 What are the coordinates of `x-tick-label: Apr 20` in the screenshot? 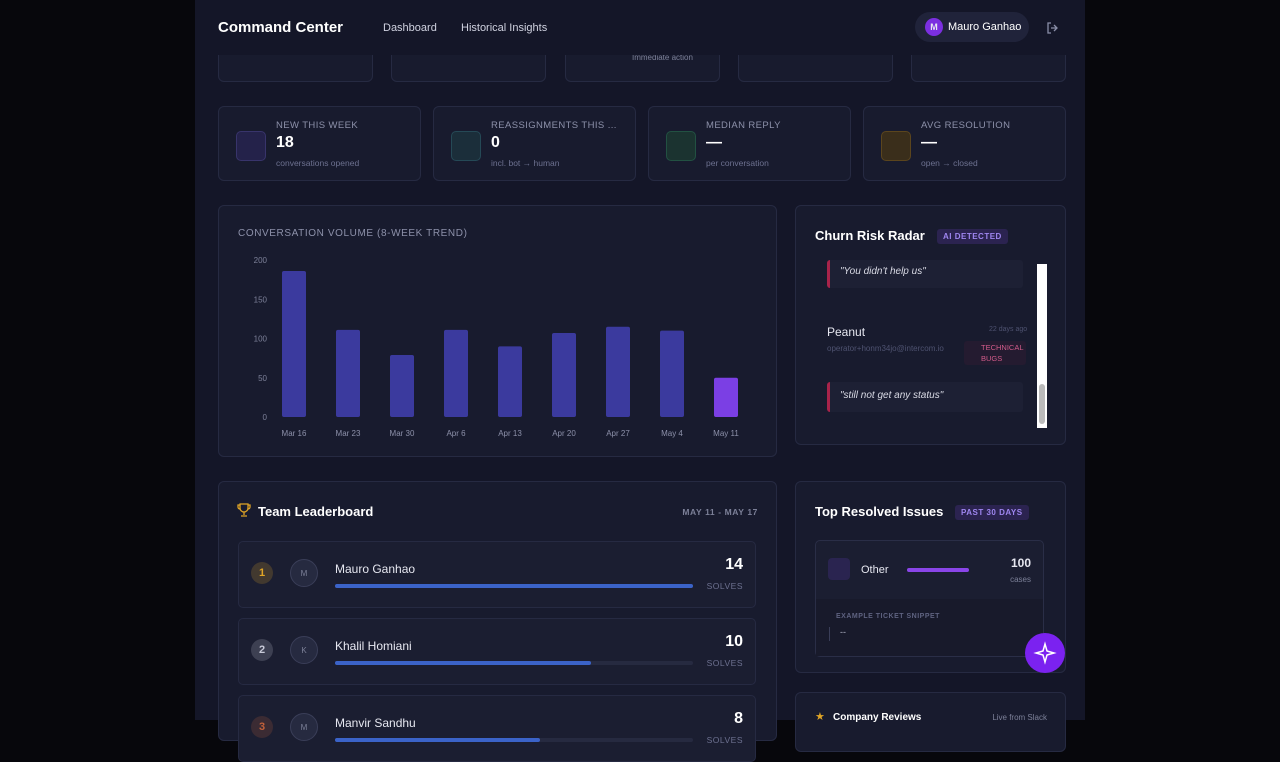 It's located at (564, 433).